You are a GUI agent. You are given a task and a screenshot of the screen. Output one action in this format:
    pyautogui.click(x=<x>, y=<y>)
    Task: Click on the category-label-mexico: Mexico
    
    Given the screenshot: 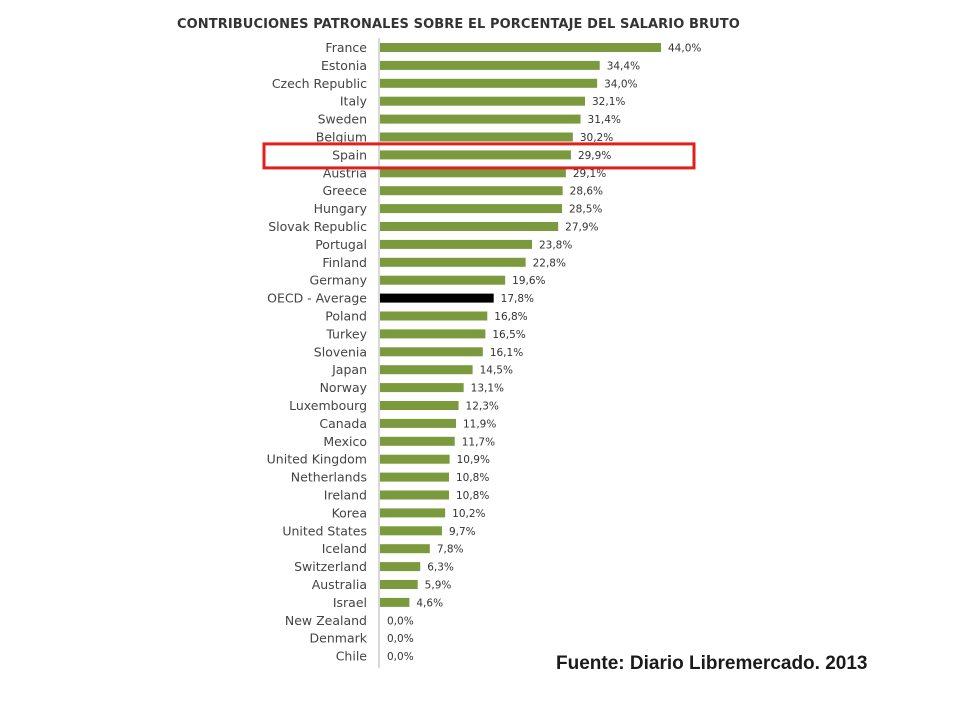 What is the action you would take?
    pyautogui.click(x=345, y=441)
    